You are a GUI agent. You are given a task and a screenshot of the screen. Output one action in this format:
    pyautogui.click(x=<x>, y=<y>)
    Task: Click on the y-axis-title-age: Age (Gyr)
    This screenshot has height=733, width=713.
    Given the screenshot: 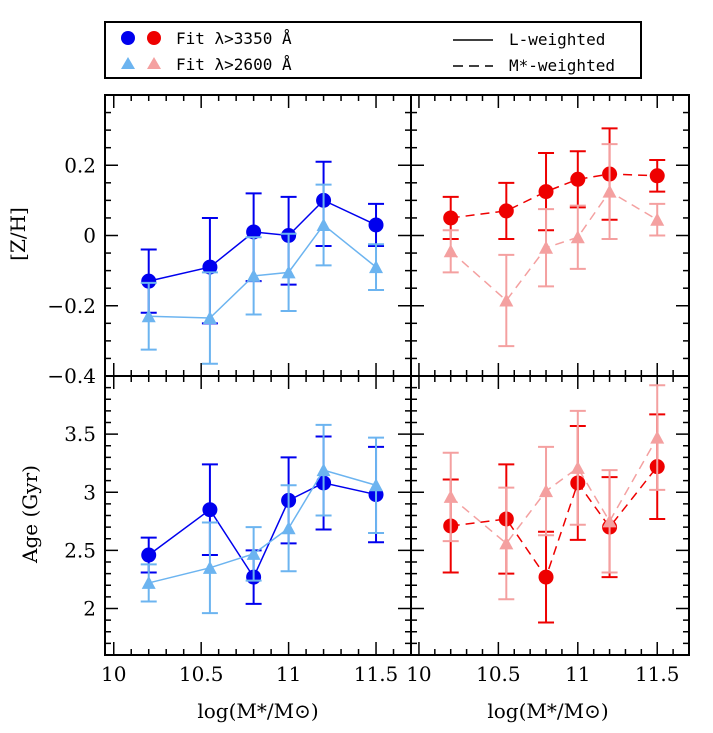 What is the action you would take?
    pyautogui.click(x=30, y=514)
    